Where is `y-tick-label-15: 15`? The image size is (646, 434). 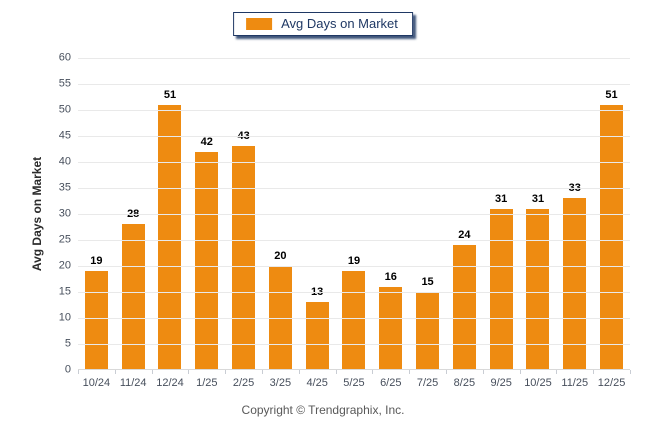 y-tick-label-15: 15 is located at coordinates (64, 291).